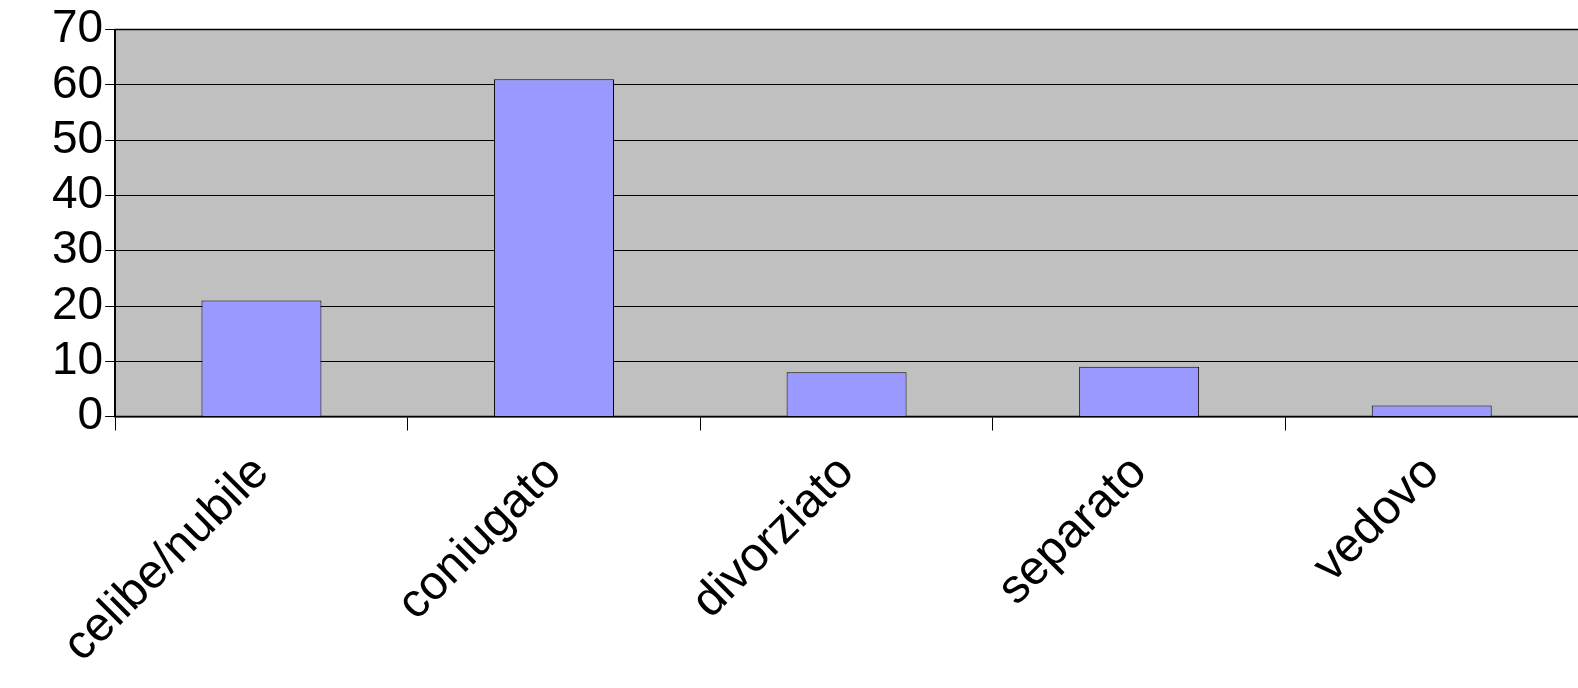 The height and width of the screenshot is (688, 1578). What do you see at coordinates (77, 136) in the screenshot?
I see `y-tick-label: 50` at bounding box center [77, 136].